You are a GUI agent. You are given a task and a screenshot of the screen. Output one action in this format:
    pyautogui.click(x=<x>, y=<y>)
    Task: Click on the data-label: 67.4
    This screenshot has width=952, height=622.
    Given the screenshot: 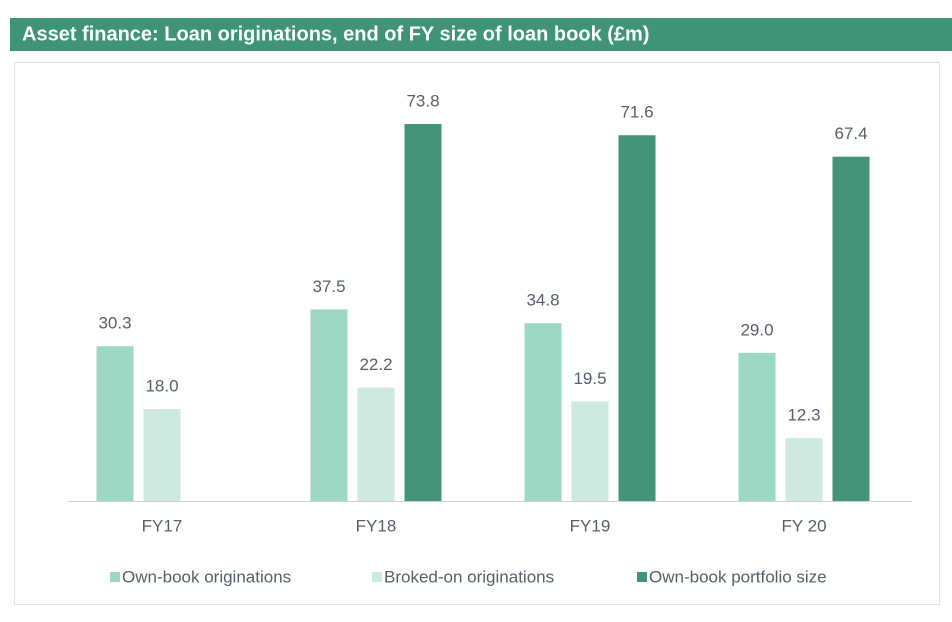 What is the action you would take?
    pyautogui.click(x=850, y=133)
    